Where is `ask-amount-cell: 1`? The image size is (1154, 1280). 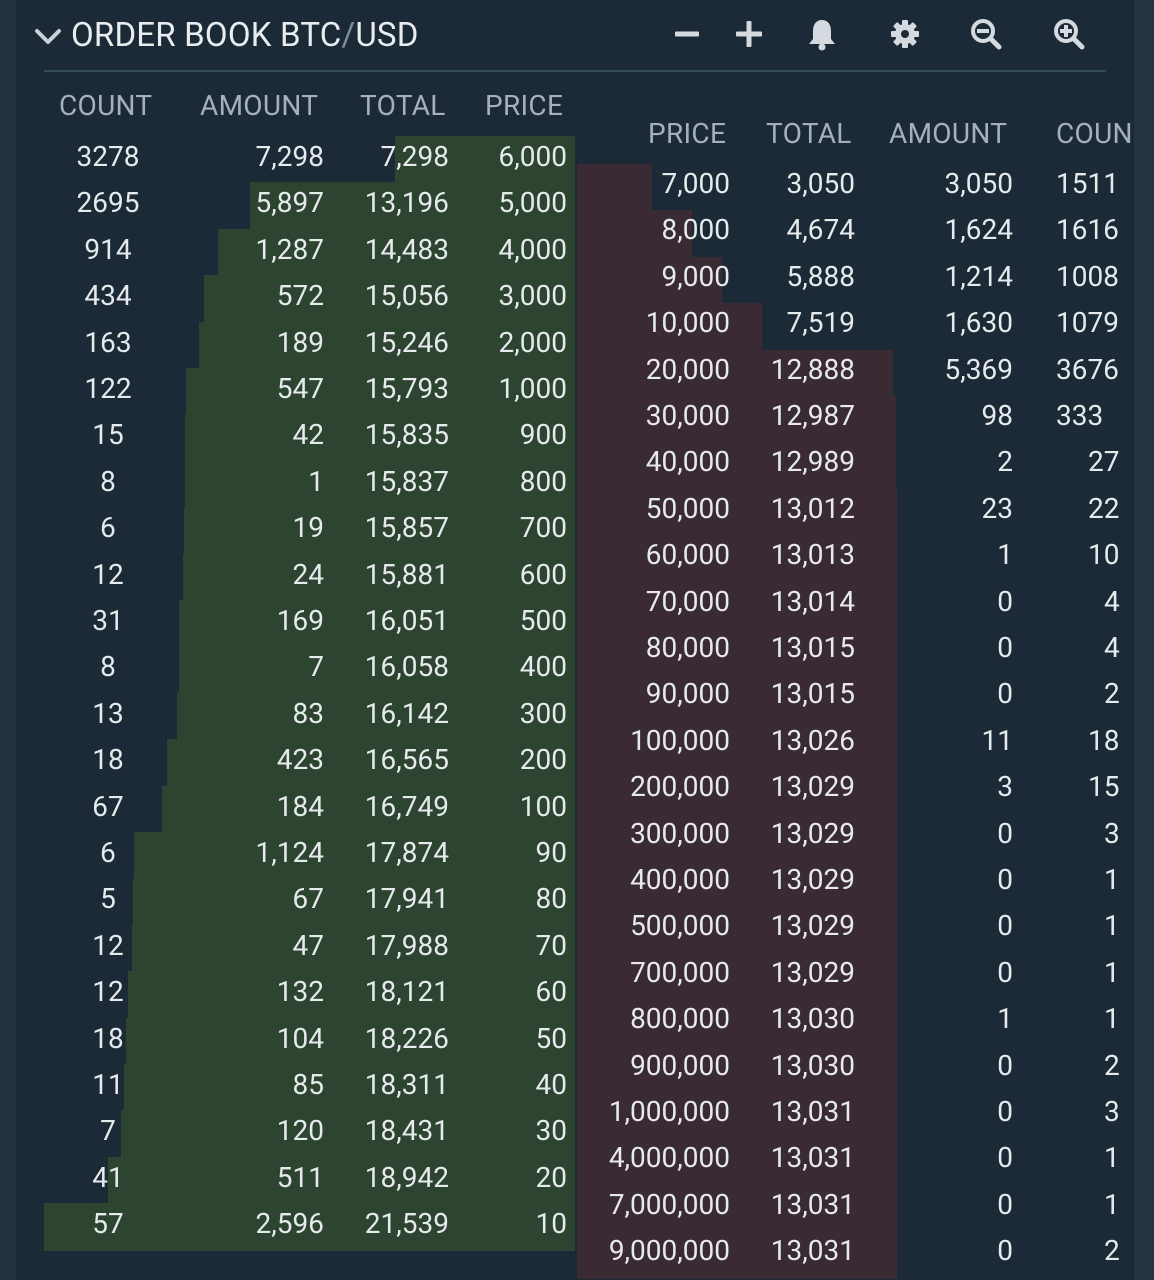 ask-amount-cell: 1 is located at coordinates (1005, 555).